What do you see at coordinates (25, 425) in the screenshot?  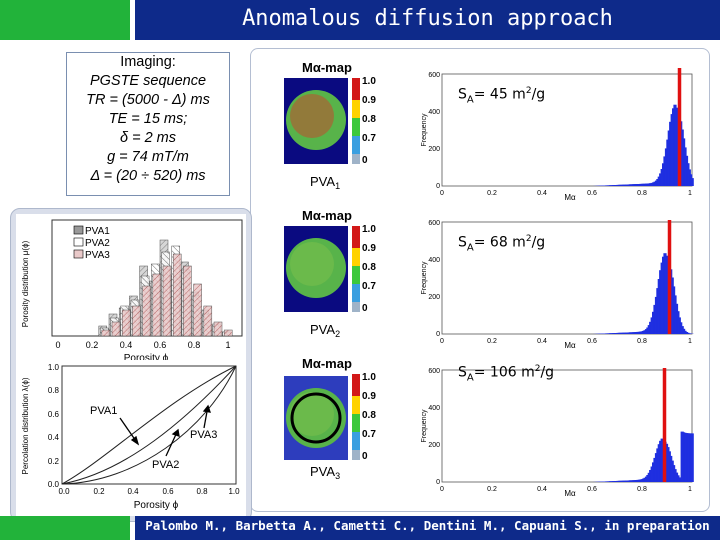 I see `percolation-ylabel: Percolation distribution λ(ϕ)` at bounding box center [25, 425].